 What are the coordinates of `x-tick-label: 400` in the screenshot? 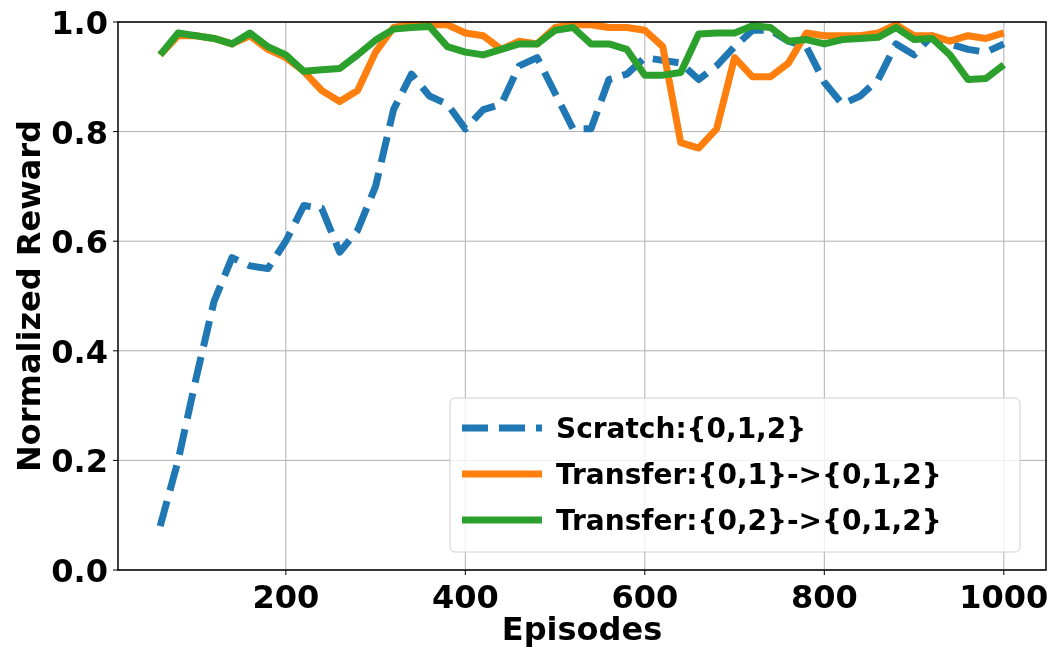 It's located at (465, 597).